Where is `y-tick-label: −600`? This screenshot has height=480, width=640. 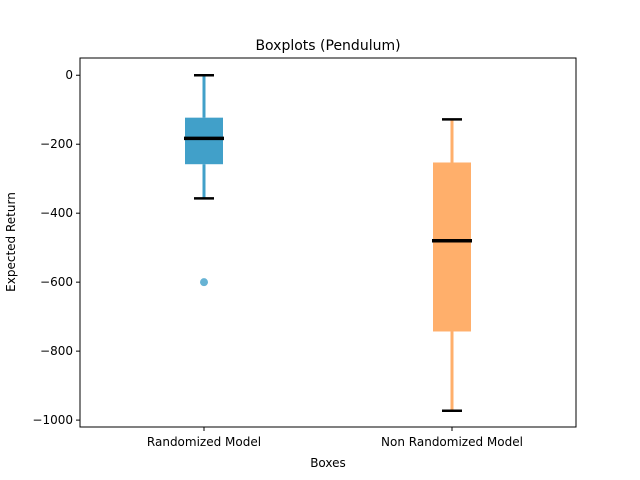 y-tick-label: −600 is located at coordinates (56, 282).